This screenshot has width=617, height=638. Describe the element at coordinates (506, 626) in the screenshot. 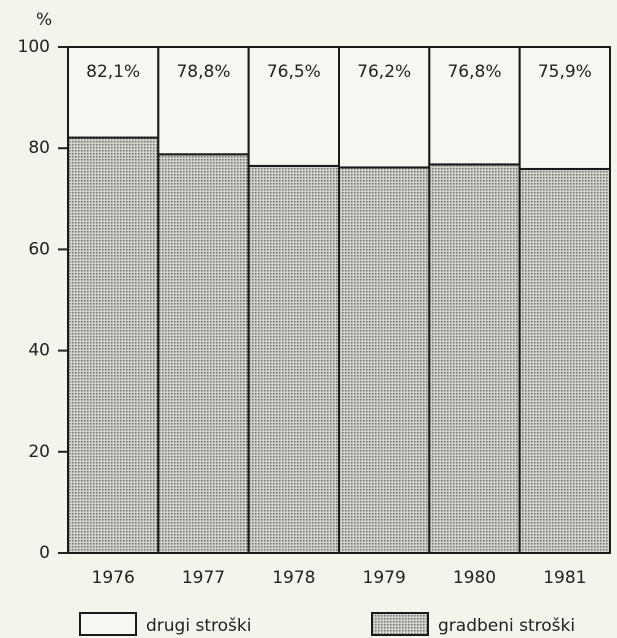

I see `legend-label: gradbeni stroški` at that location.